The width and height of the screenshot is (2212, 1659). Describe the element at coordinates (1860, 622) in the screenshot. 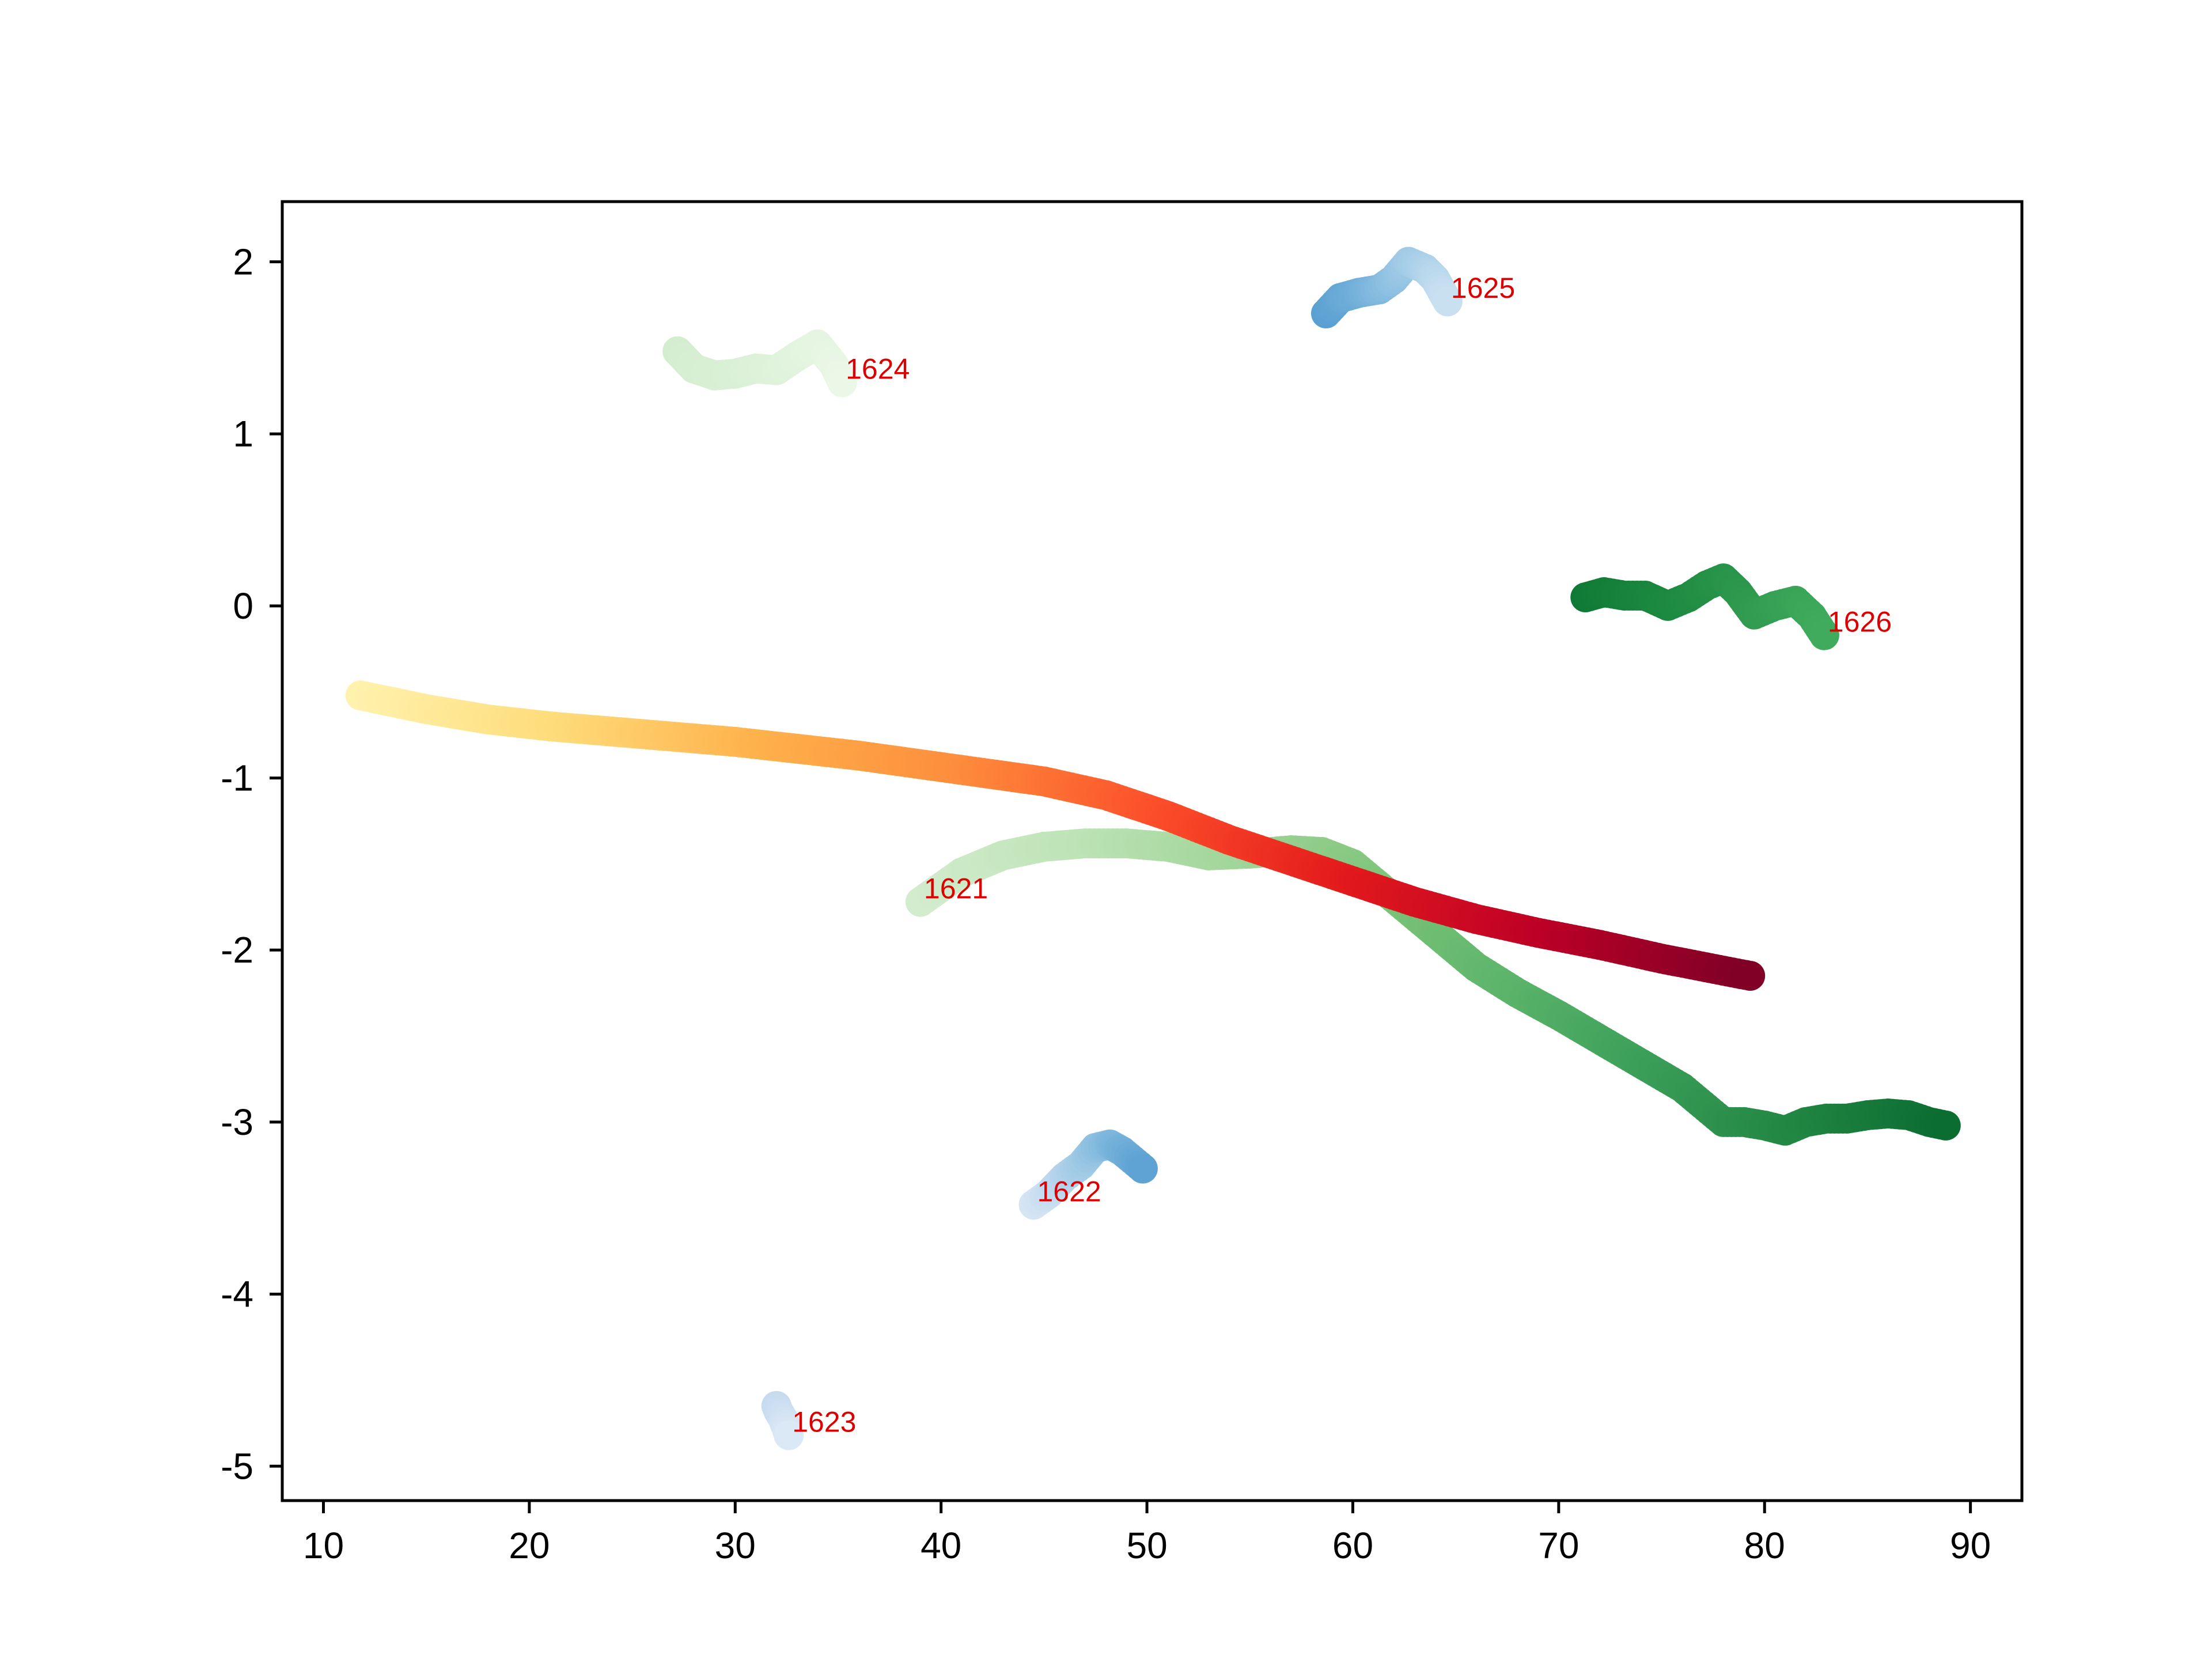

I see `track-label-1626: 1626` at that location.